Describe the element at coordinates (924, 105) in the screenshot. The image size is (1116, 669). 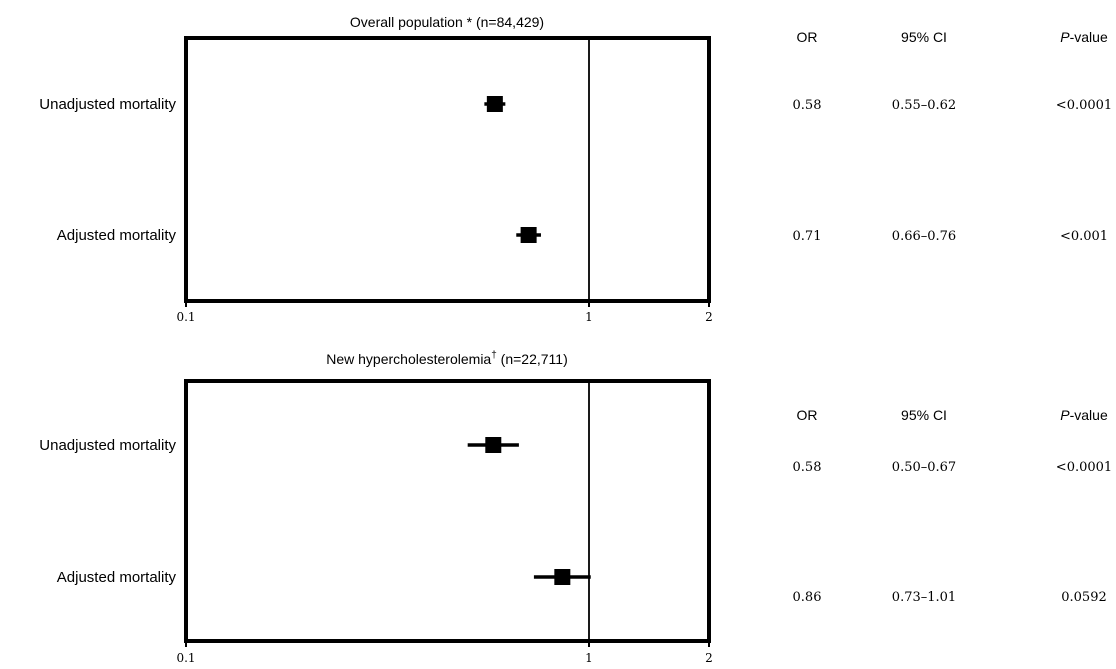
I see `panel1-ci-value-0: 0.55–0.62` at that location.